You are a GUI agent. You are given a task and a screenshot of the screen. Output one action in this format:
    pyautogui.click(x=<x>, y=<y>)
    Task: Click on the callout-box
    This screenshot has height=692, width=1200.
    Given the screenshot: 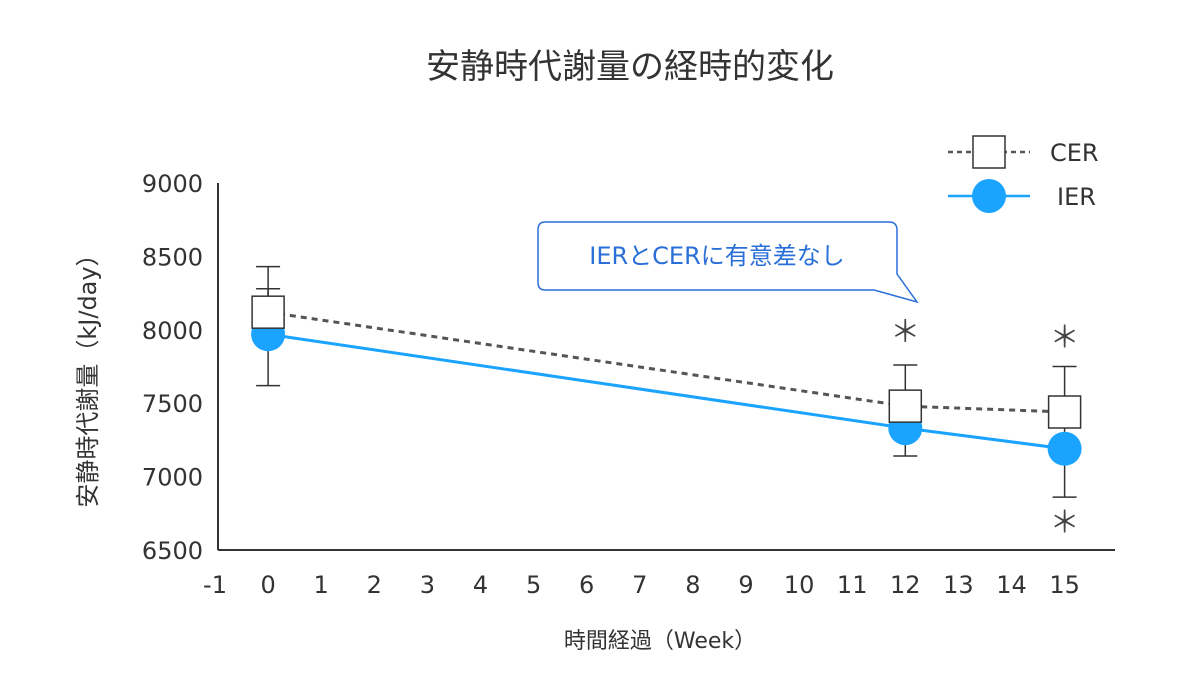 What is the action you would take?
    pyautogui.click(x=728, y=262)
    